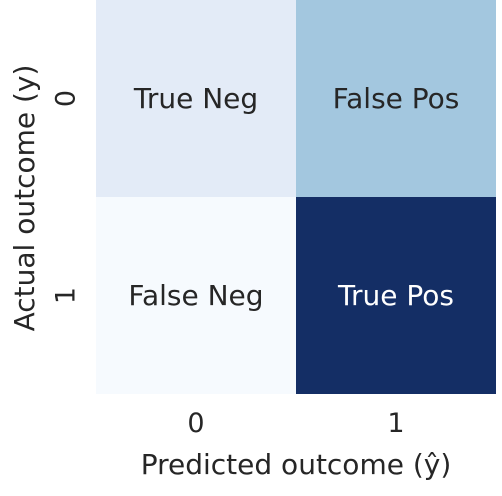 This screenshot has height=496, width=502. I want to click on y-tick-labels: 01, so click(66, 197).